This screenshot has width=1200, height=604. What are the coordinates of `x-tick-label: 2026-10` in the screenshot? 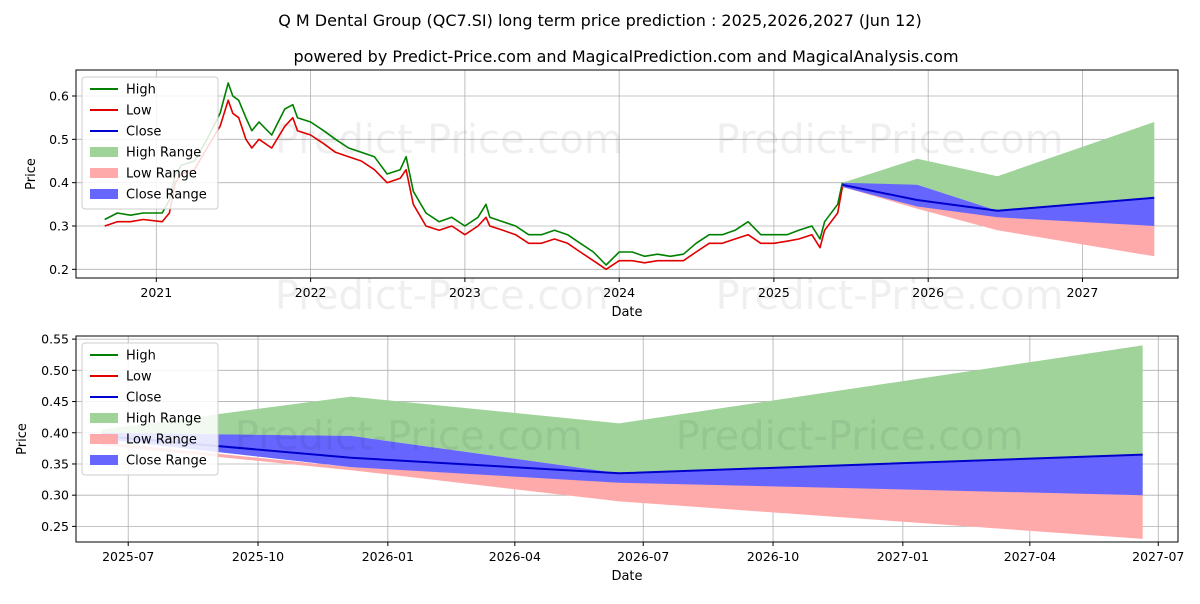 It's located at (773, 556).